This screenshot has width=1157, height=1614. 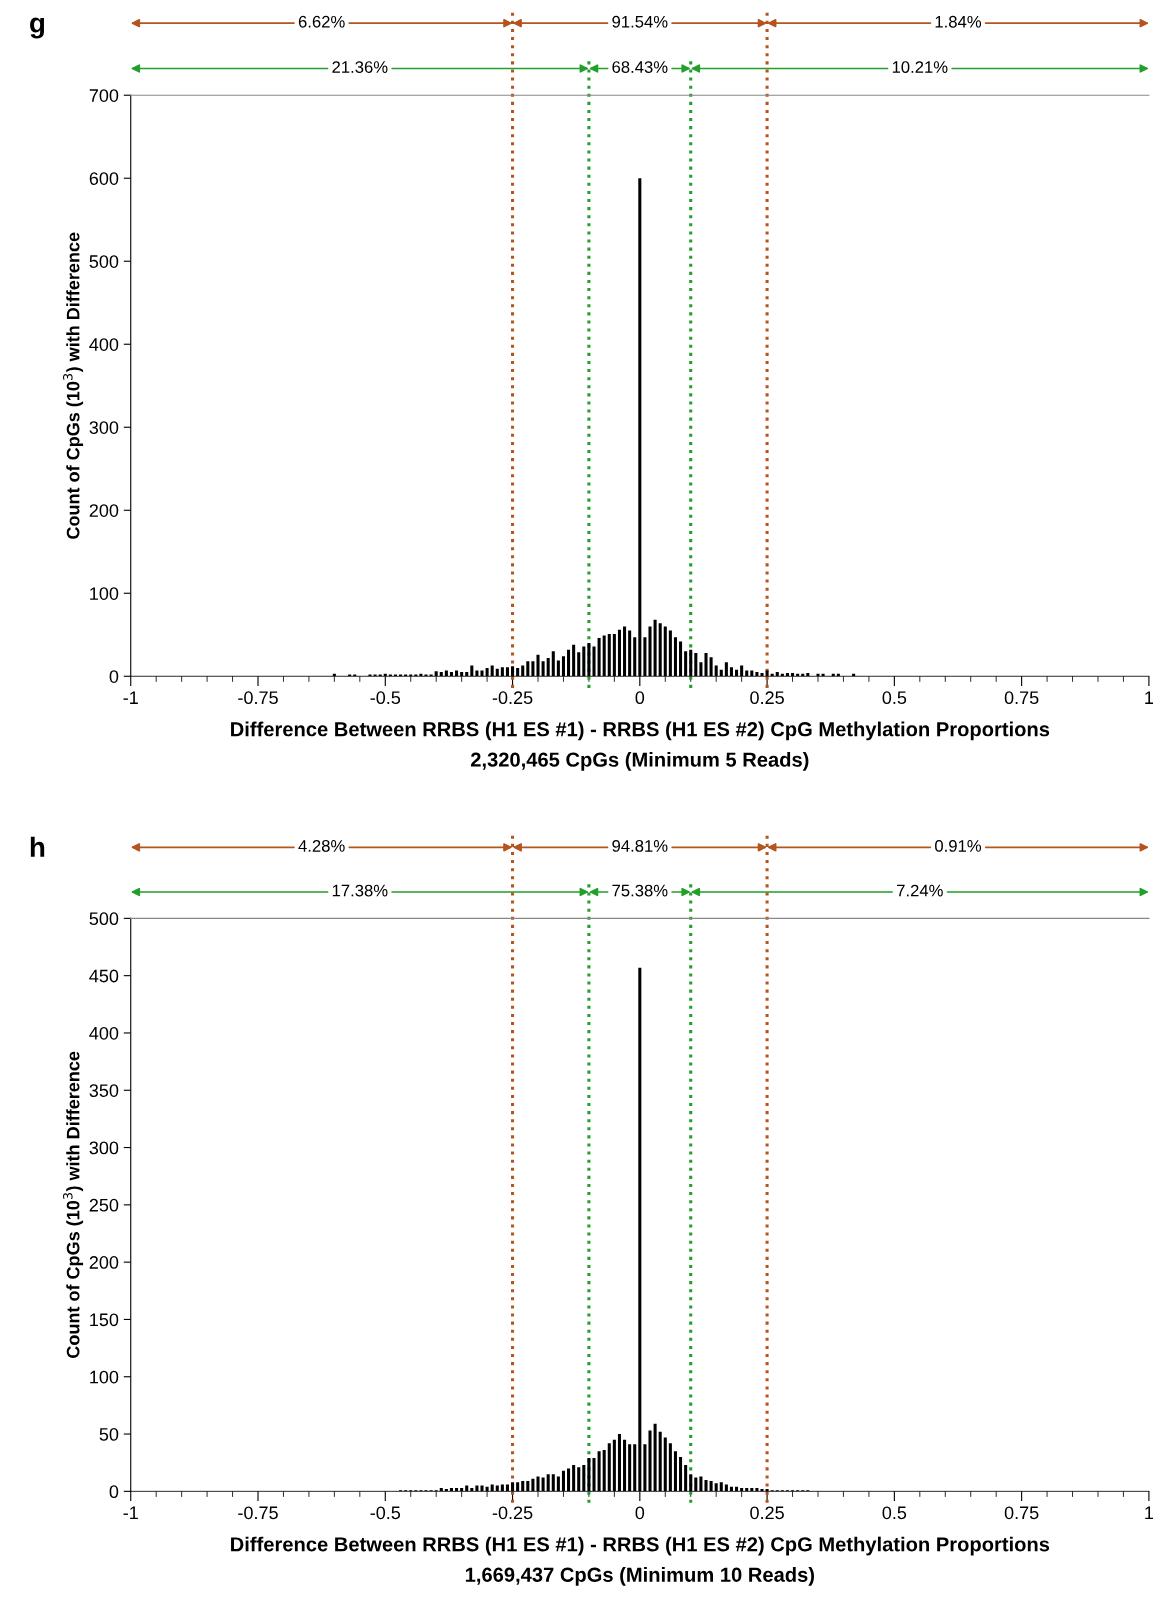 I want to click on text: 68.43%, so click(x=640, y=67).